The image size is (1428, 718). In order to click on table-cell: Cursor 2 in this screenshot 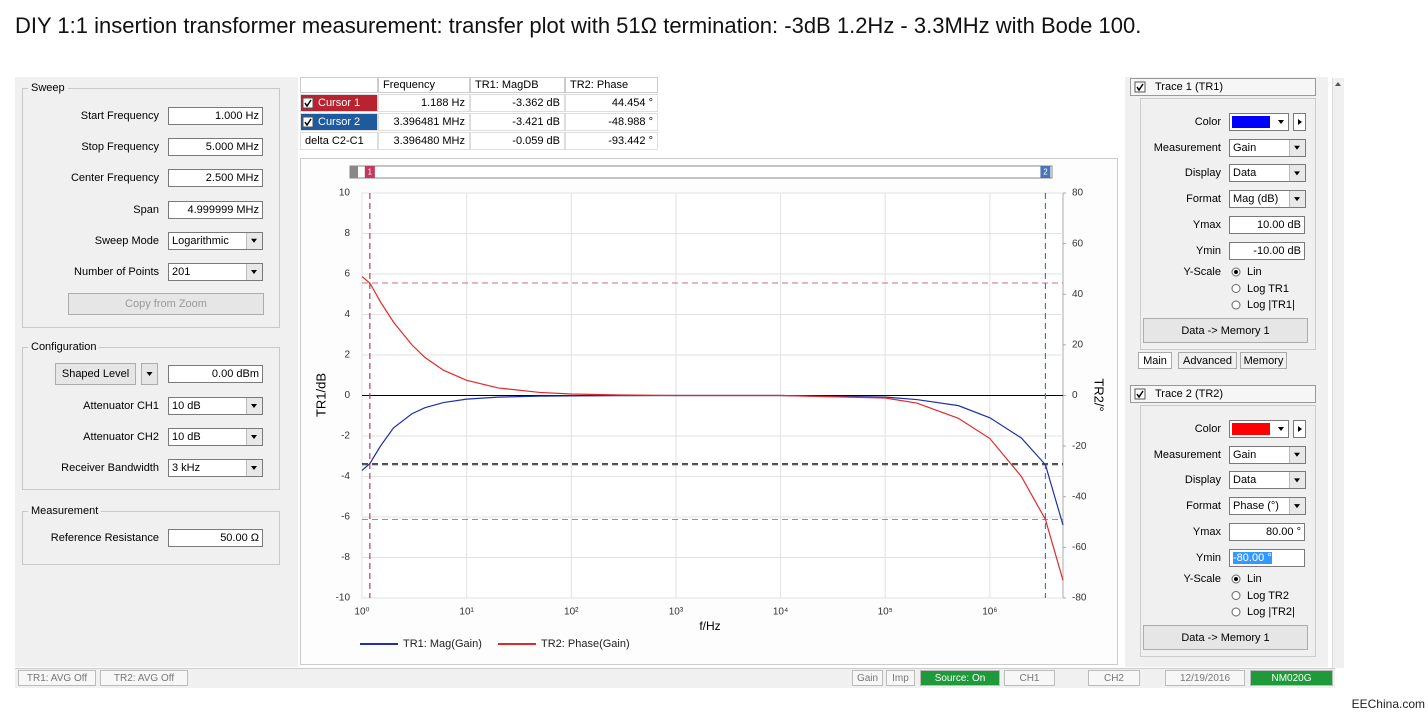, I will do `click(339, 122)`.